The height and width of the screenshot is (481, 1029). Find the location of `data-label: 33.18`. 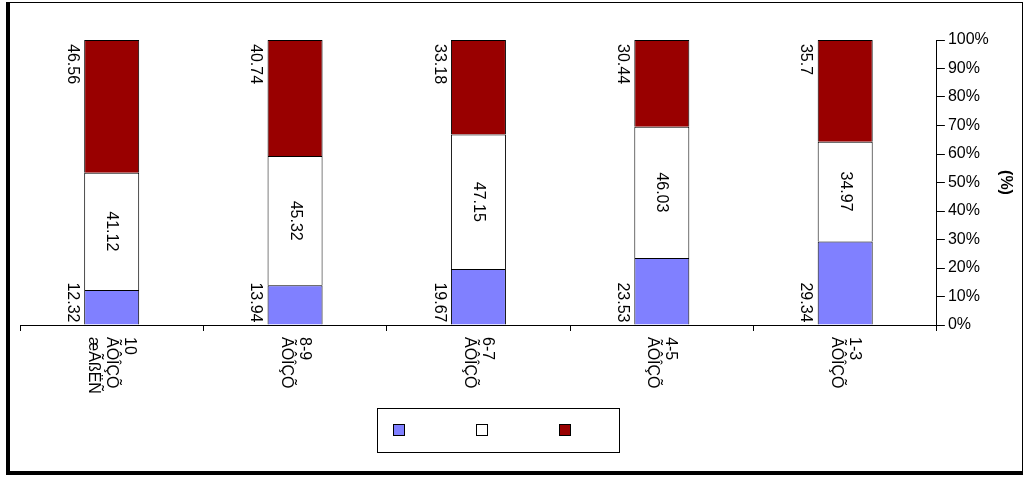

data-label: 33.18 is located at coordinates (440, 64).